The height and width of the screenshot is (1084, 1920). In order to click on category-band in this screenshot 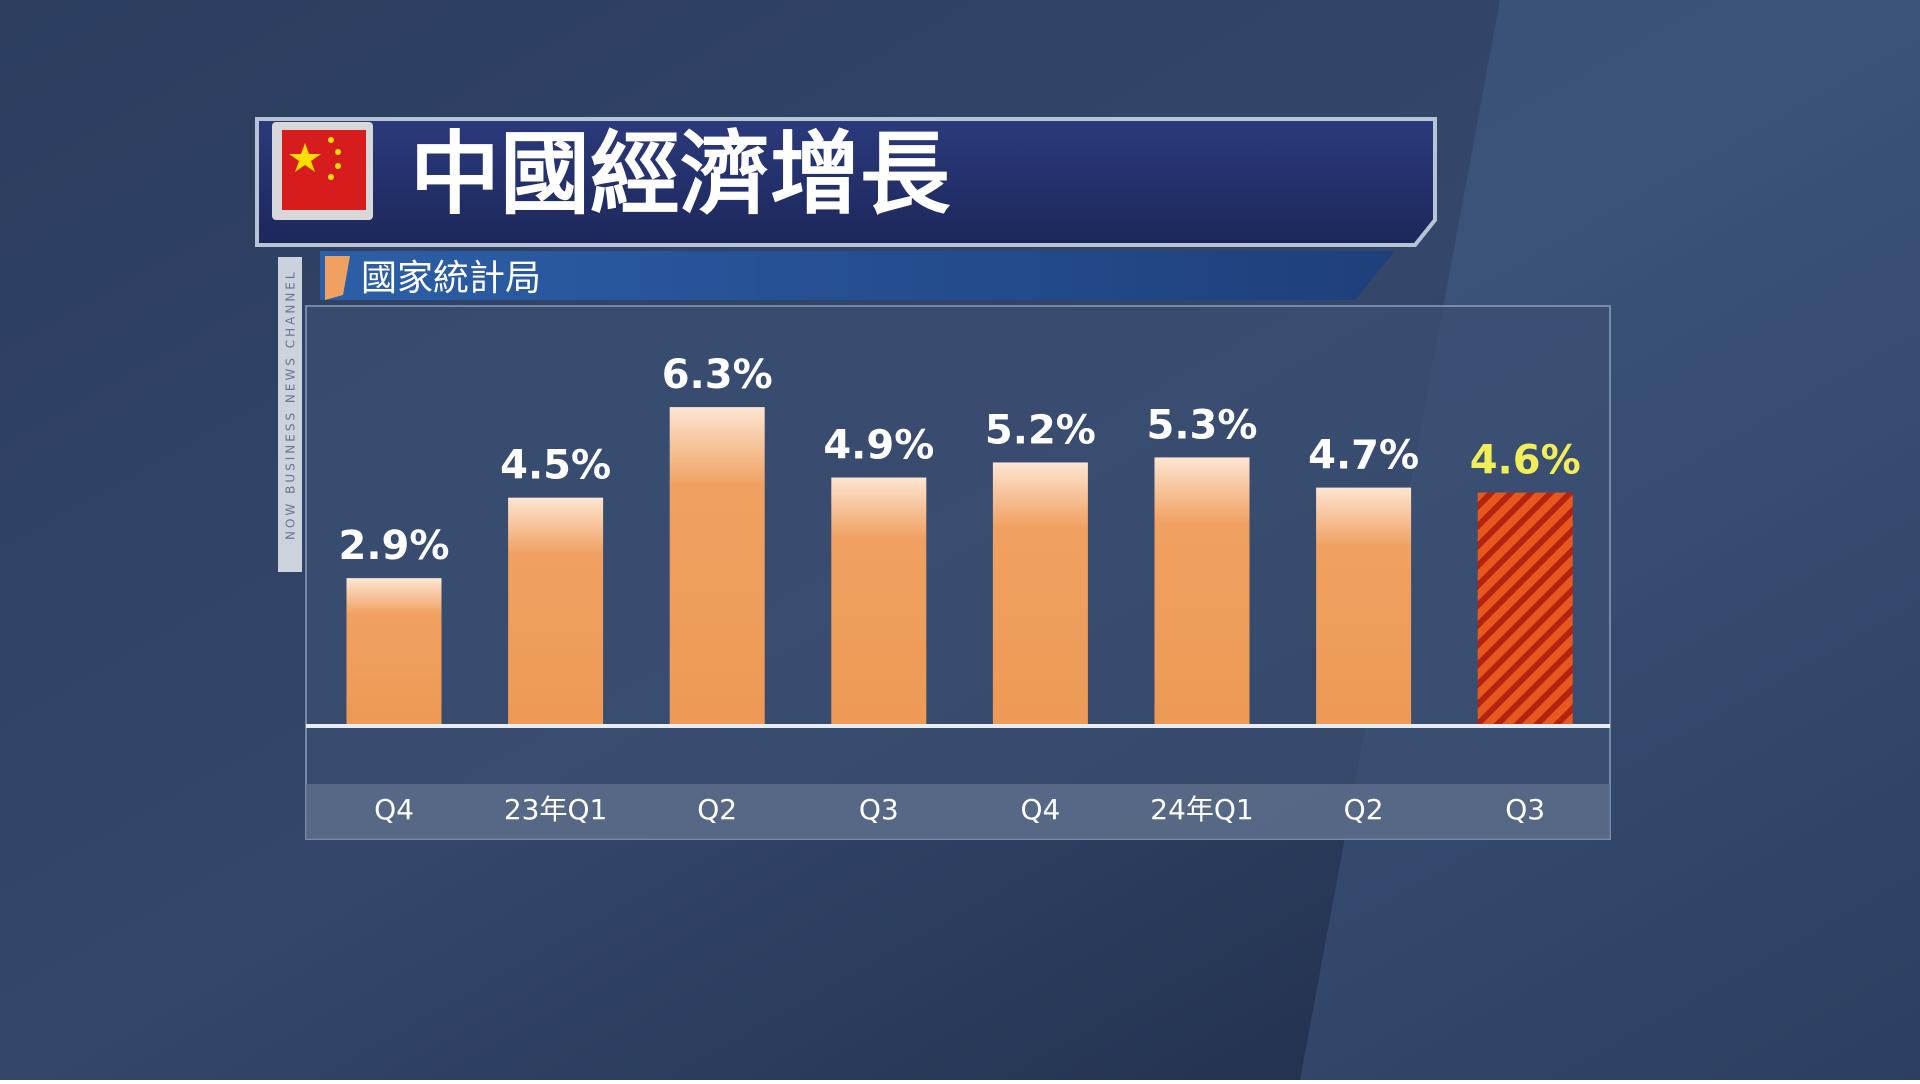, I will do `click(958, 811)`.